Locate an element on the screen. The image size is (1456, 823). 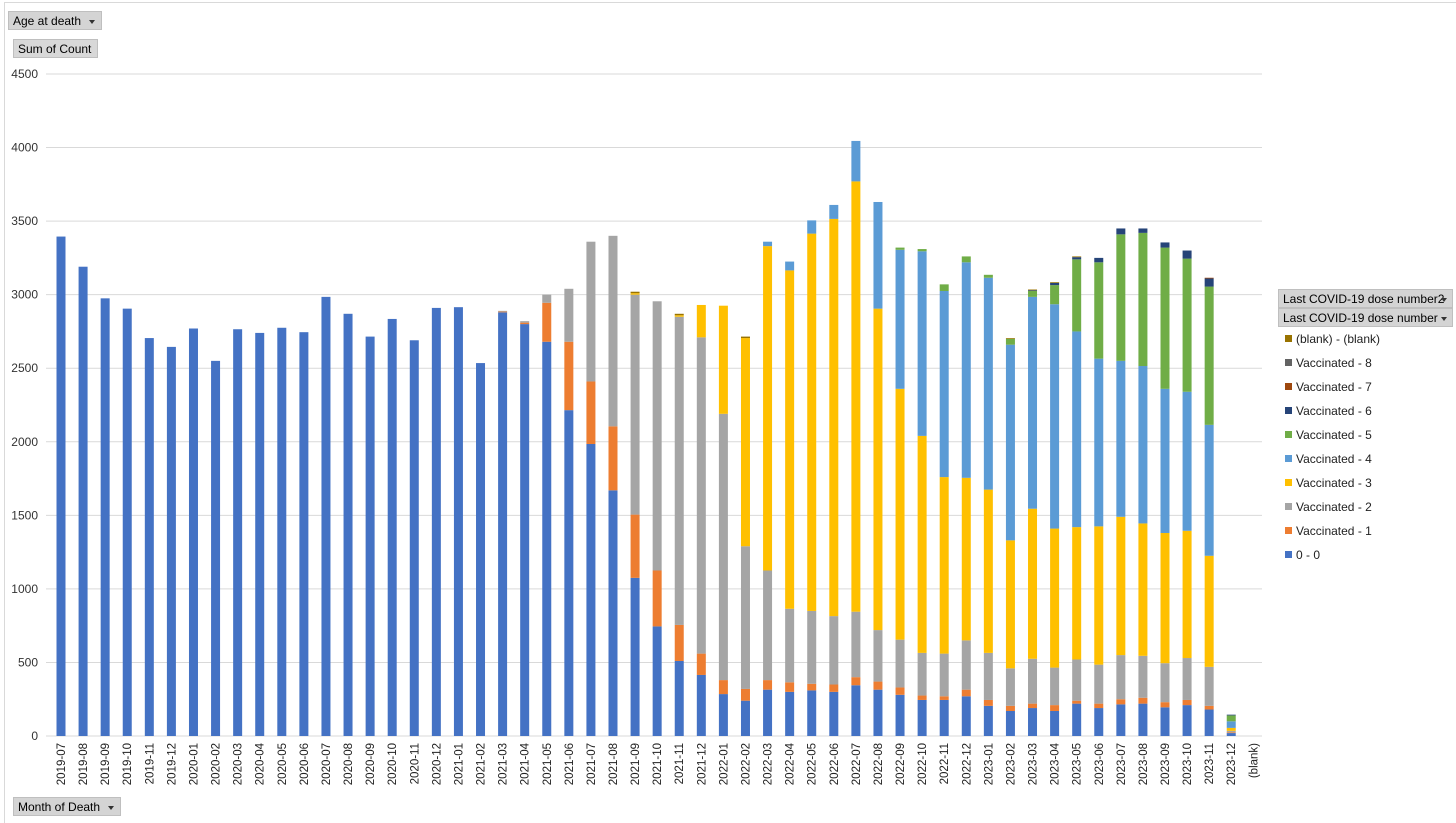
age-at-death-filter-button: Age at death is located at coordinates (55, 20).